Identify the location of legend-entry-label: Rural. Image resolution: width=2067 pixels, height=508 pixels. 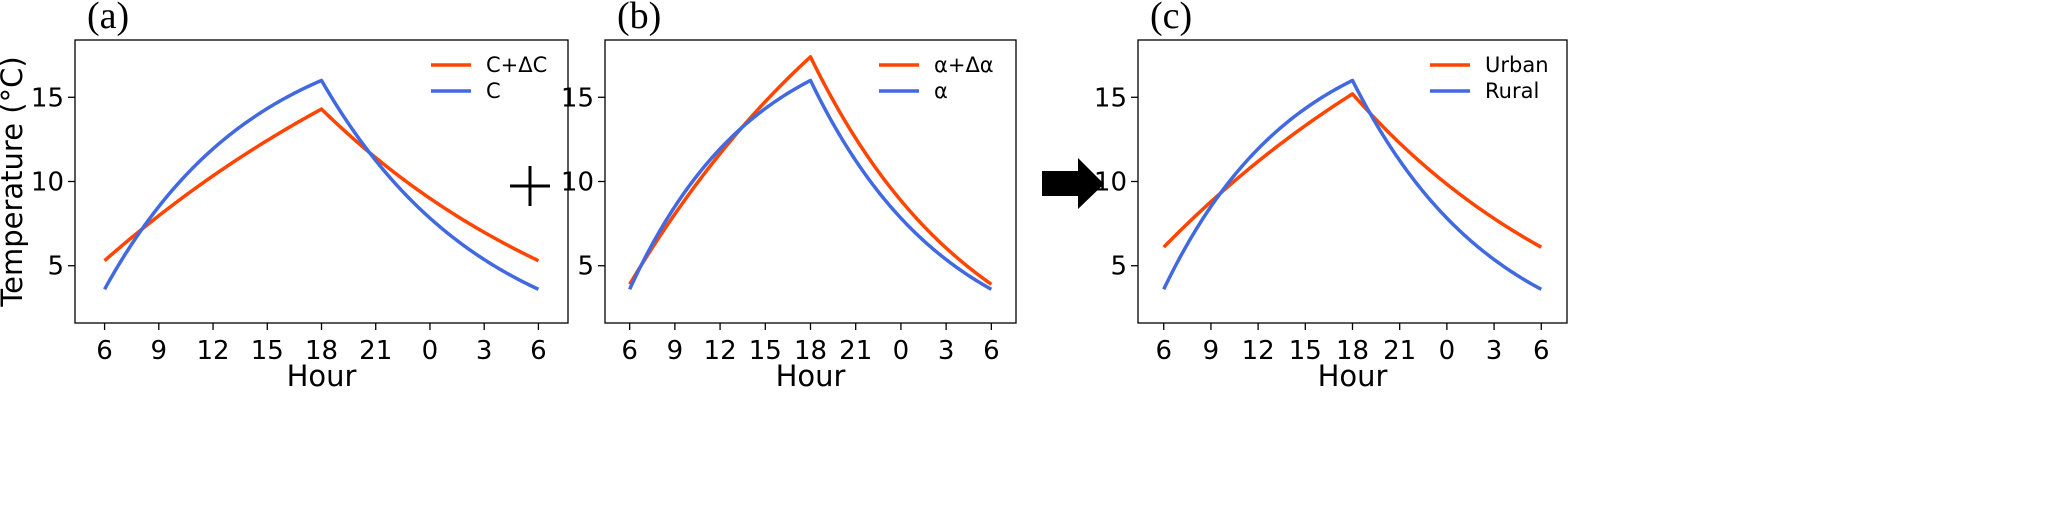
(1512, 91).